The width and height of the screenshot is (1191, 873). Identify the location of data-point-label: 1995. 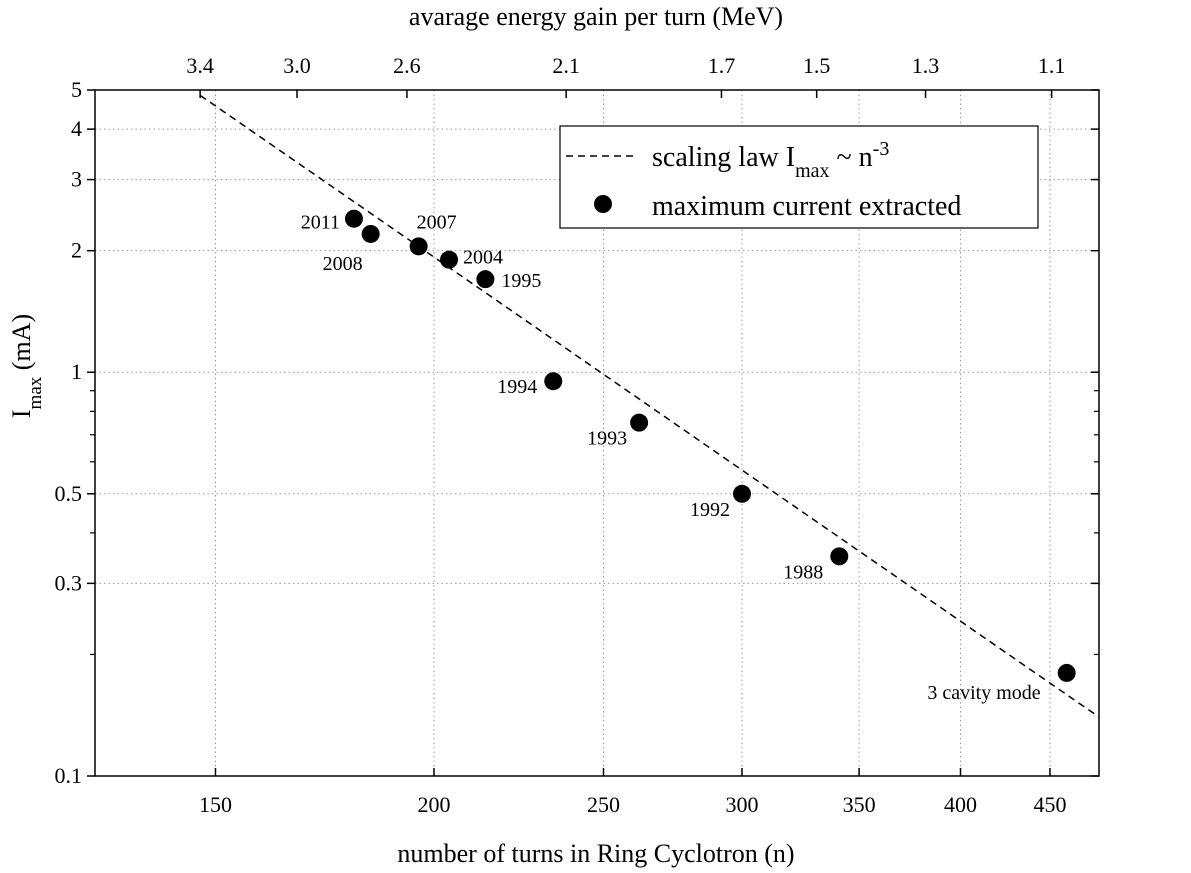
(521, 281).